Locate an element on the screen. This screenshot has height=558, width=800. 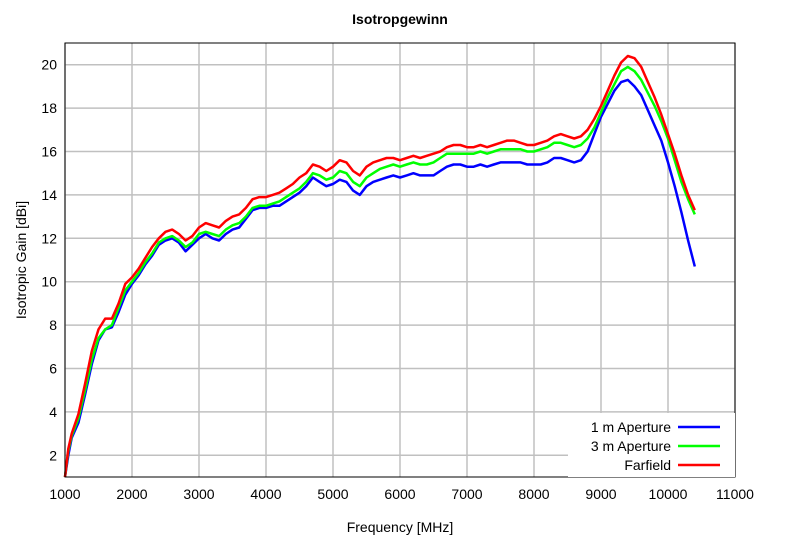
legend-label: 1 m Aperture is located at coordinates (631, 427).